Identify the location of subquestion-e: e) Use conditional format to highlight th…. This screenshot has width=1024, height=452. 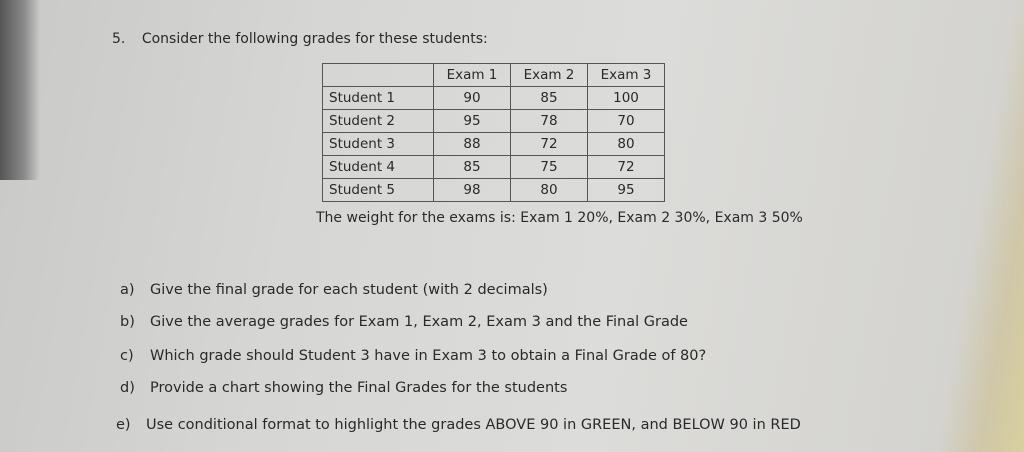
(458, 425).